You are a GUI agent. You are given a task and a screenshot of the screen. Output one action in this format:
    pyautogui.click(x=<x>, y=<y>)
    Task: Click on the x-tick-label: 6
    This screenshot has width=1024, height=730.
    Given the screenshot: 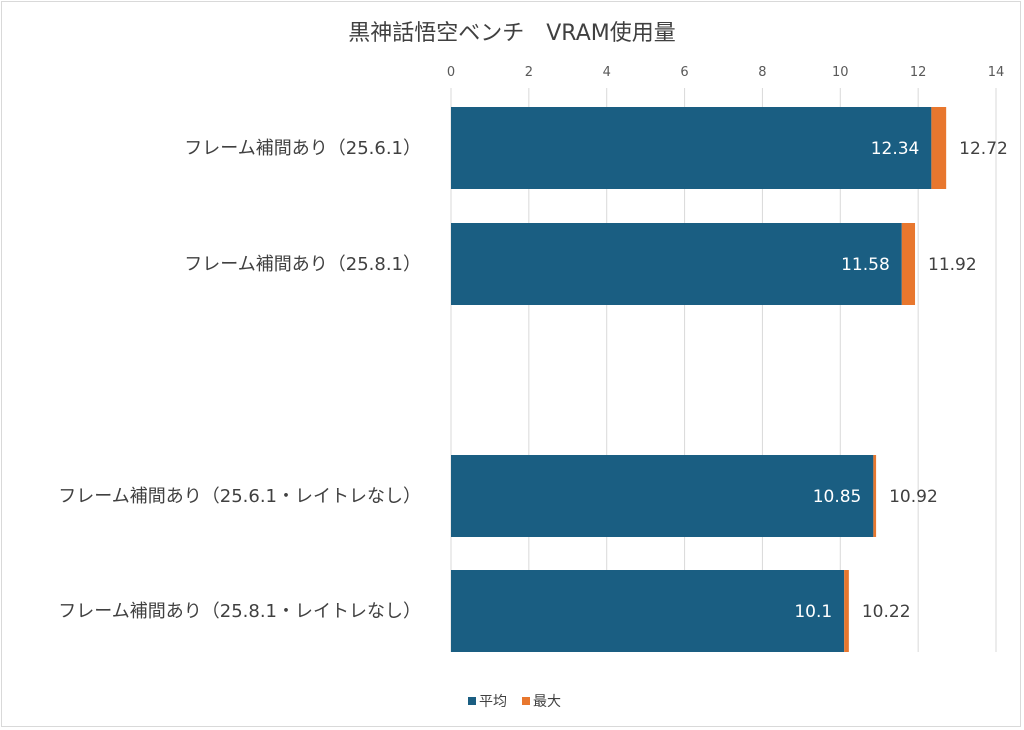 What is the action you would take?
    pyautogui.click(x=684, y=72)
    